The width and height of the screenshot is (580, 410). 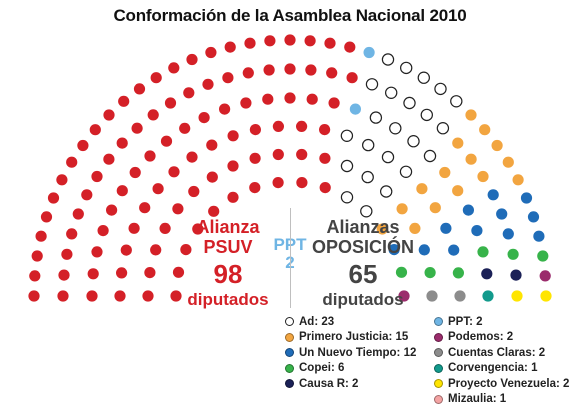 I want to click on legend-label: Cuentas Claras: 2, so click(x=497, y=352).